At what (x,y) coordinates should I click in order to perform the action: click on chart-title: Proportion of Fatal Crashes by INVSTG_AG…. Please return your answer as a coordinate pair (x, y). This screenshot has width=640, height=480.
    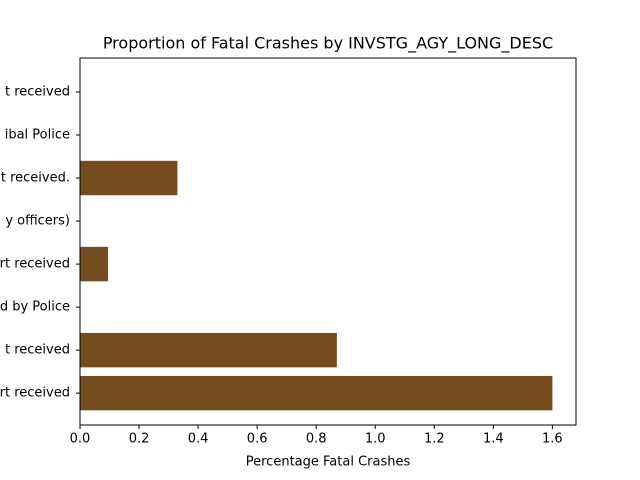
    Looking at the image, I should click on (328, 44).